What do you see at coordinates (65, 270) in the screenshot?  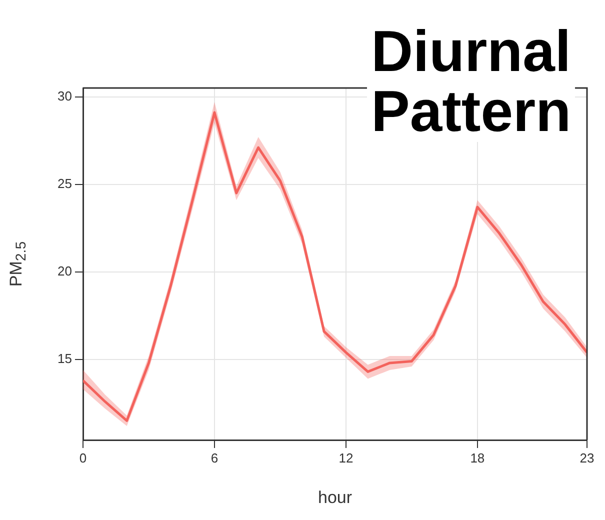 I see `y-tick-label: 20` at bounding box center [65, 270].